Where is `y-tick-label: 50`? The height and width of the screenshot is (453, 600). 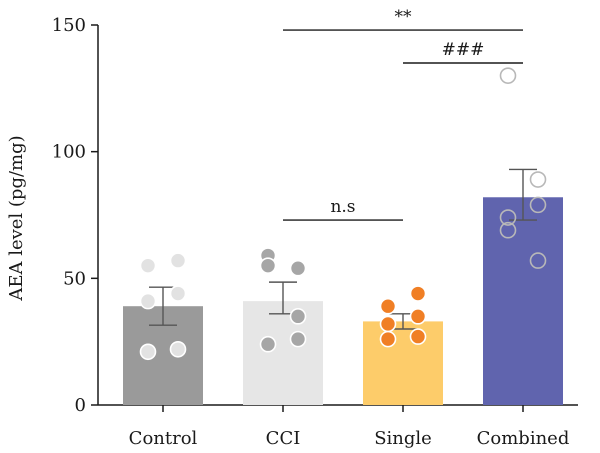 y-tick-label: 50 is located at coordinates (74, 278).